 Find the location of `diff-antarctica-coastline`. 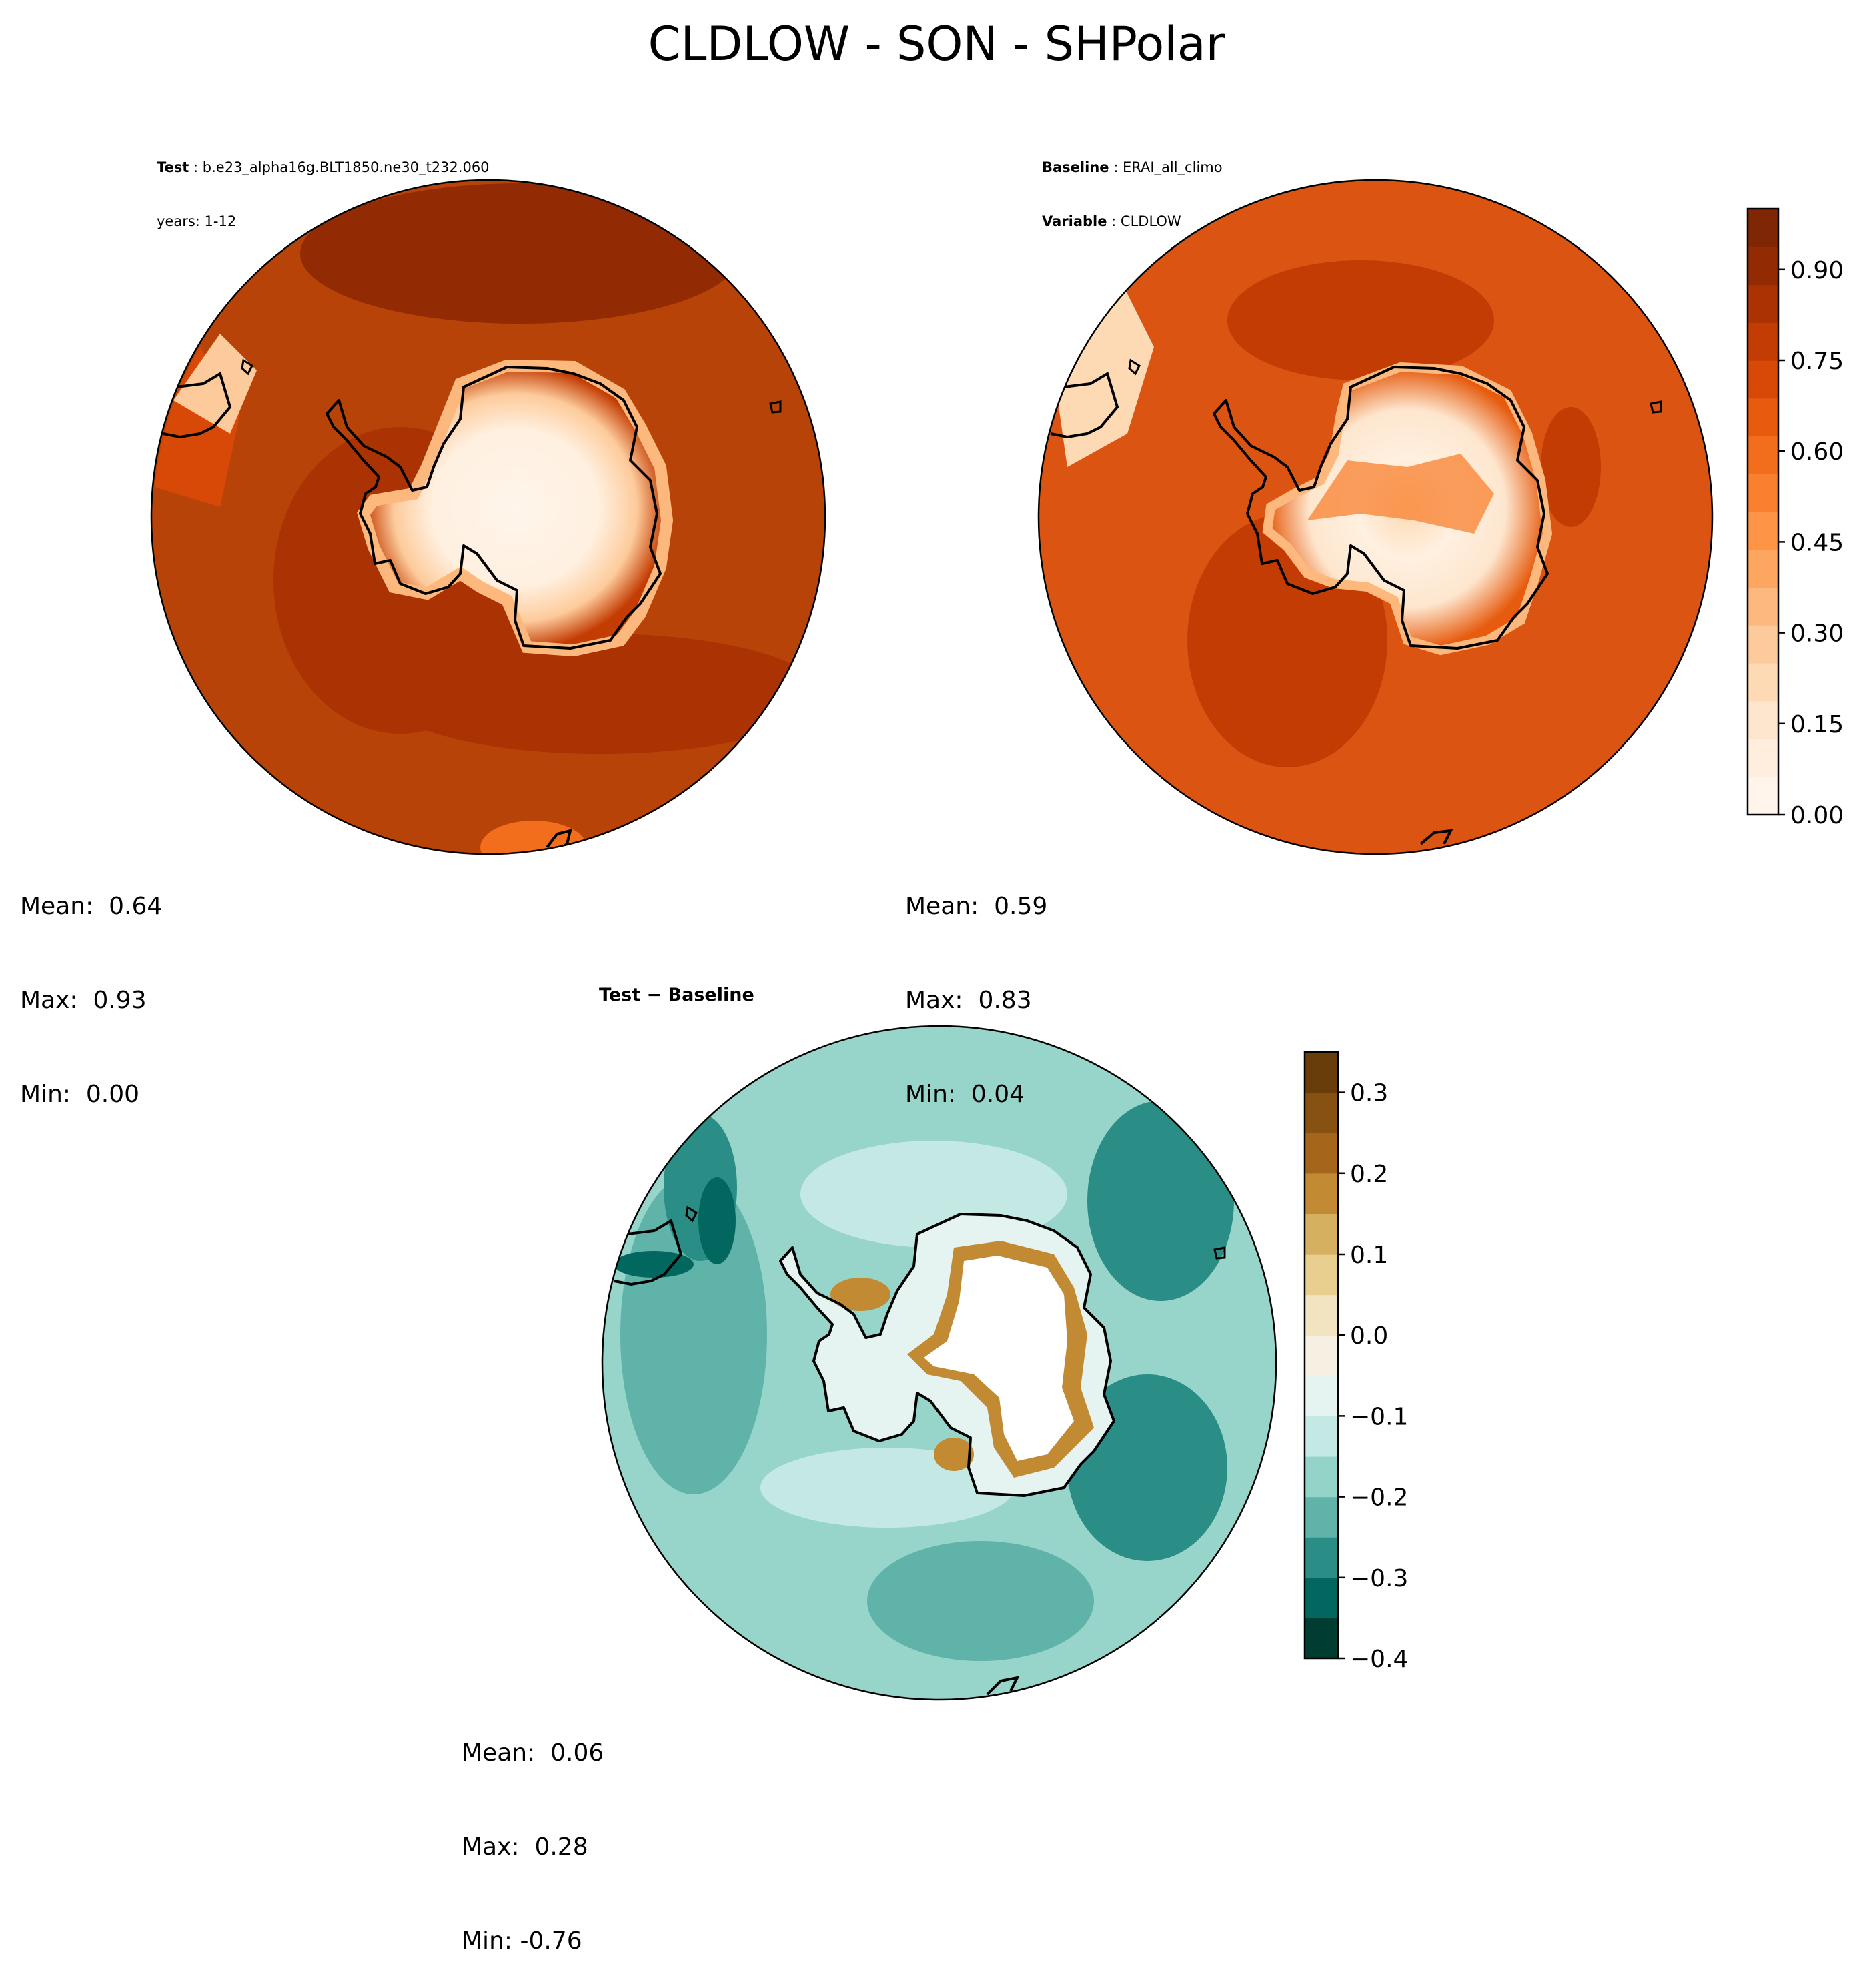

diff-antarctica-coastline is located at coordinates (947, 1355).